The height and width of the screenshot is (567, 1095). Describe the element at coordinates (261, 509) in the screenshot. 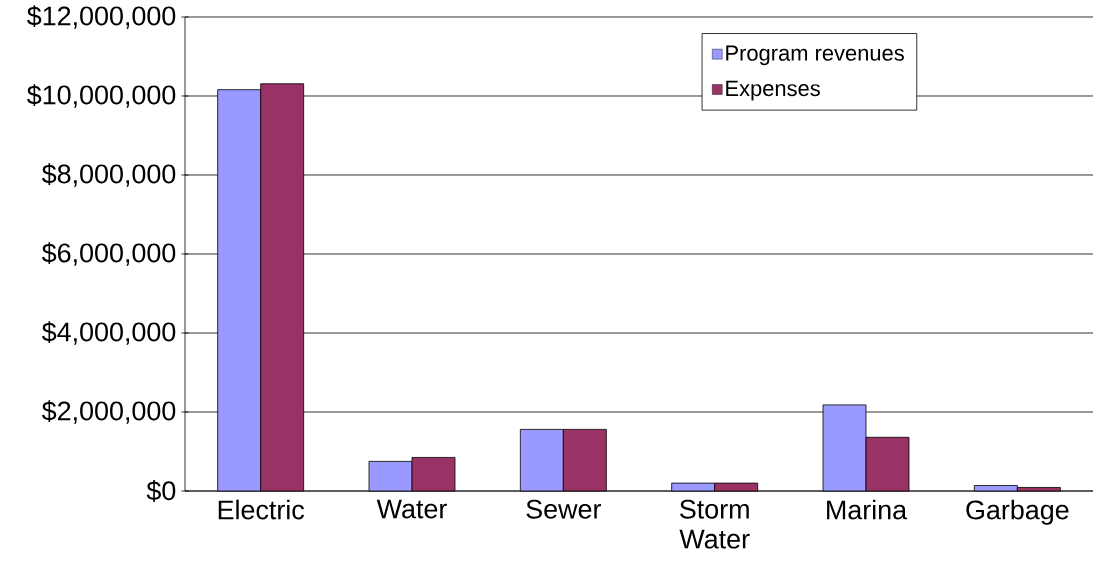

I see `x-tick-label: Electric` at that location.